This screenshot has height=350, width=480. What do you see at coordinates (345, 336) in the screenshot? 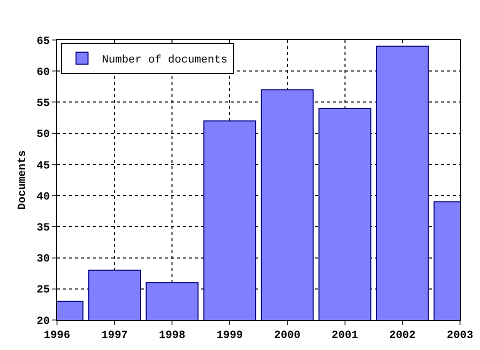
I see `x-tick-label: 2001` at bounding box center [345, 336].